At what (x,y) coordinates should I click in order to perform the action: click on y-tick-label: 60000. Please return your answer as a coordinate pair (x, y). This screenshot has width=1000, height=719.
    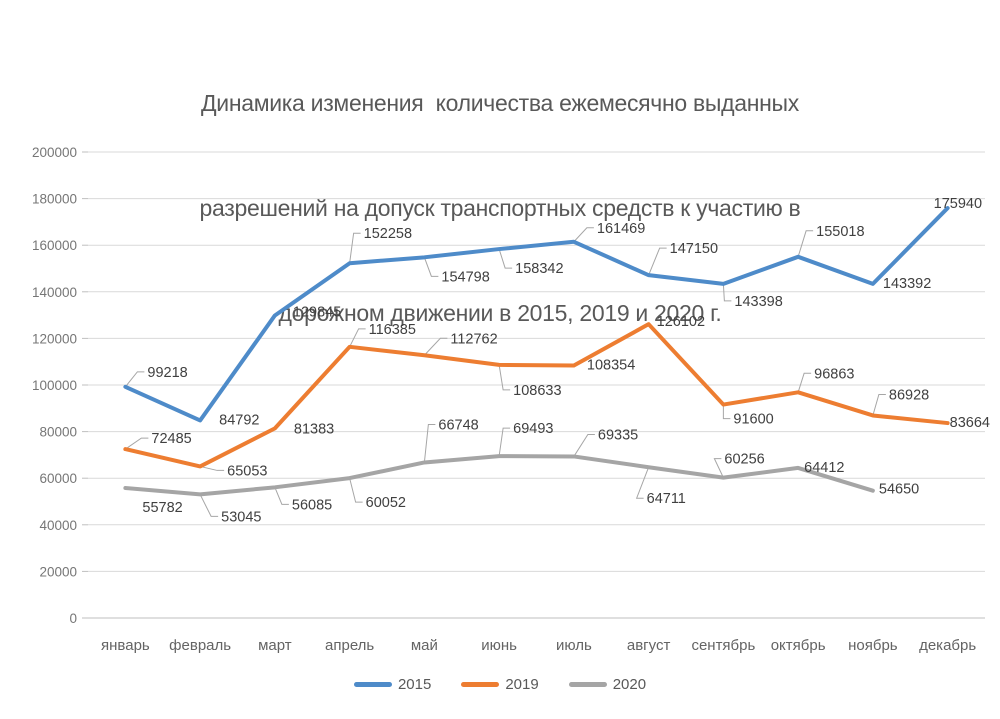
    Looking at the image, I should click on (58, 478).